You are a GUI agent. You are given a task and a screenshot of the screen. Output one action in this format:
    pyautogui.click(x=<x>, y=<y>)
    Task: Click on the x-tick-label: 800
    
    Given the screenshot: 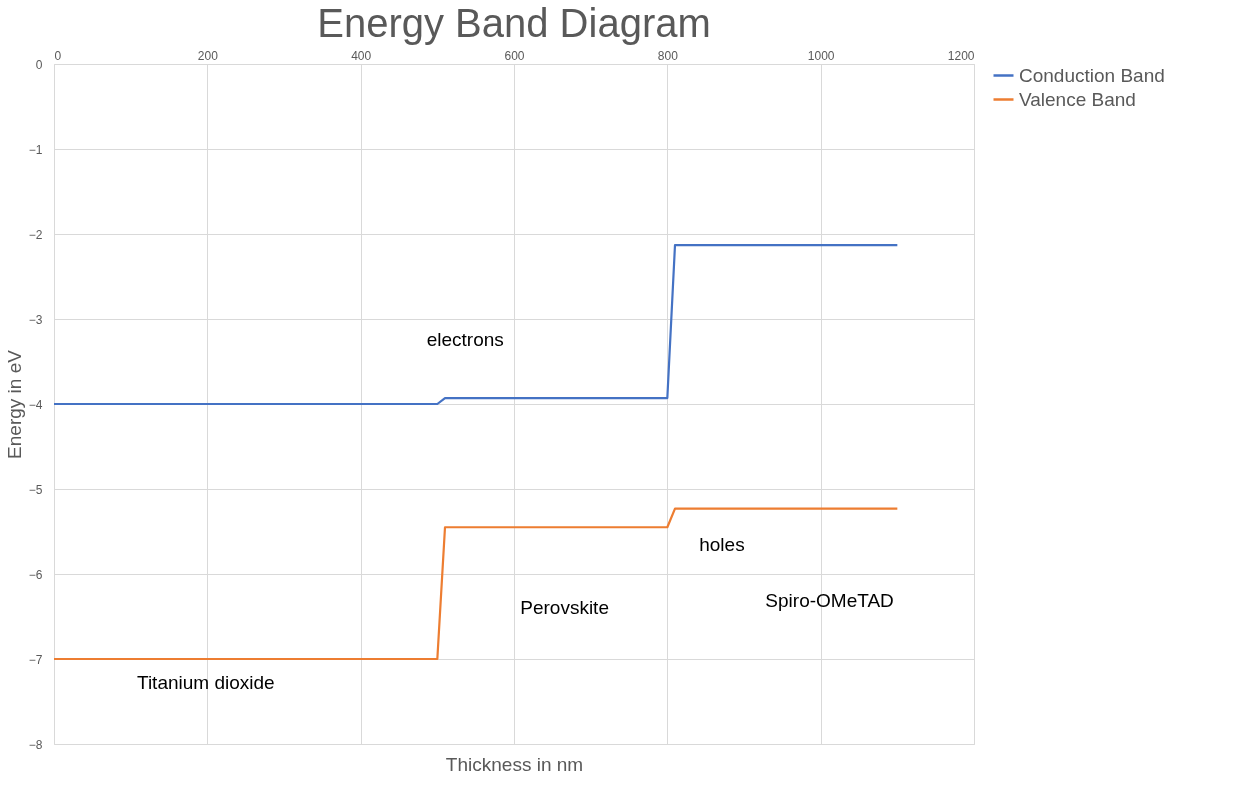 What is the action you would take?
    pyautogui.click(x=668, y=55)
    